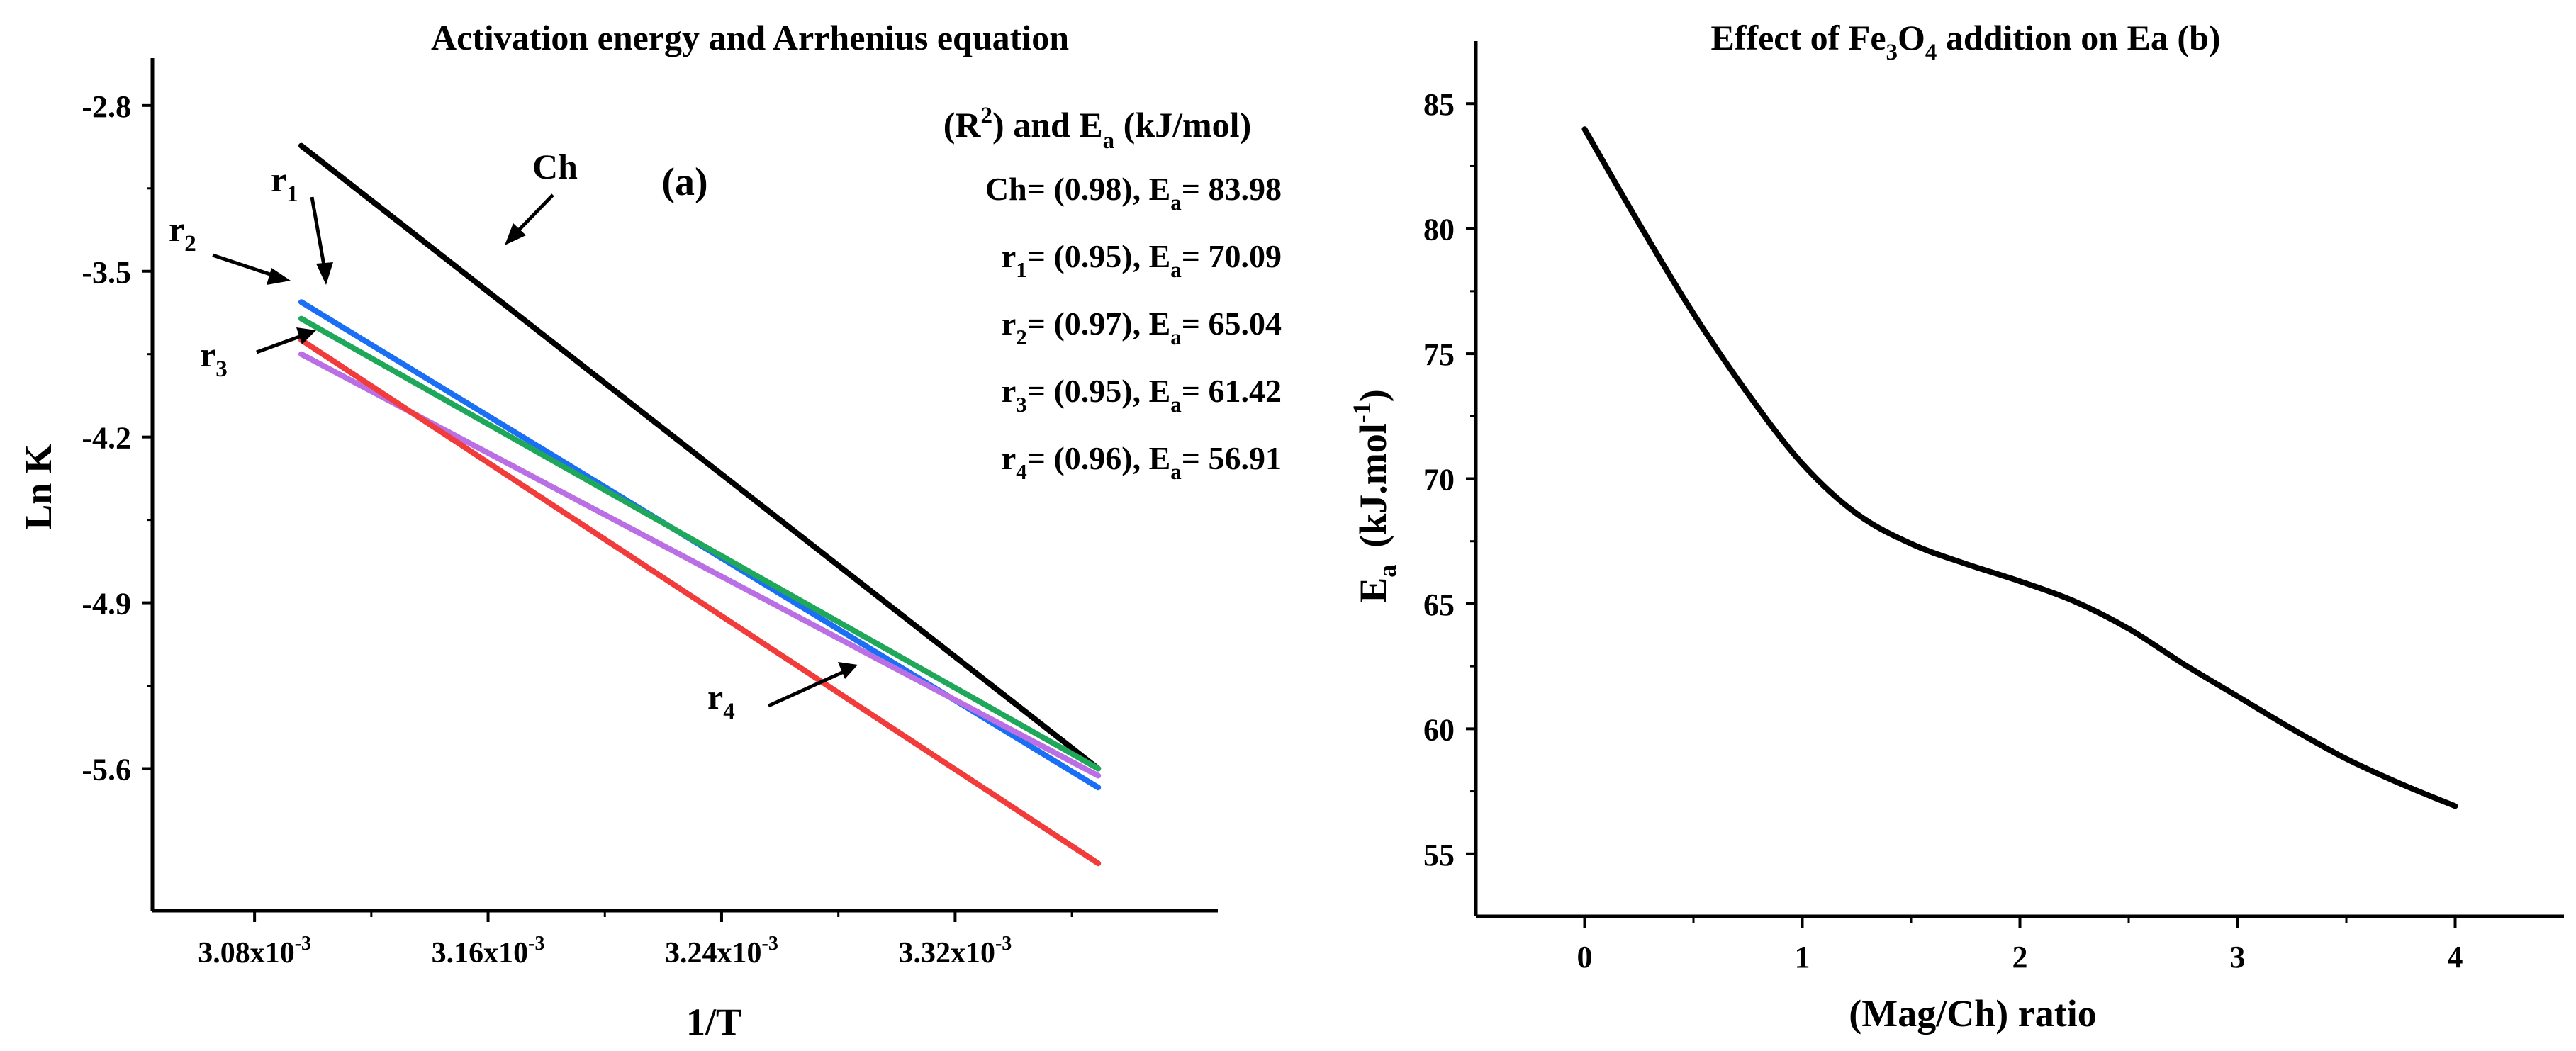 The width and height of the screenshot is (2576, 1051). Describe the element at coordinates (107, 439) in the screenshot. I see `panel-a-y-tick-label: -4.2` at that location.